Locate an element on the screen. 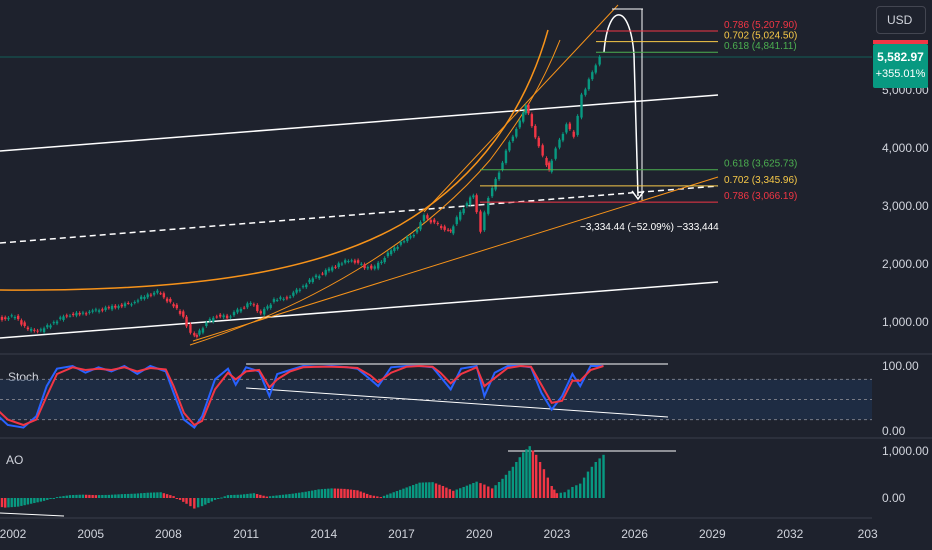  last-price-change: +355.01% is located at coordinates (900, 74).